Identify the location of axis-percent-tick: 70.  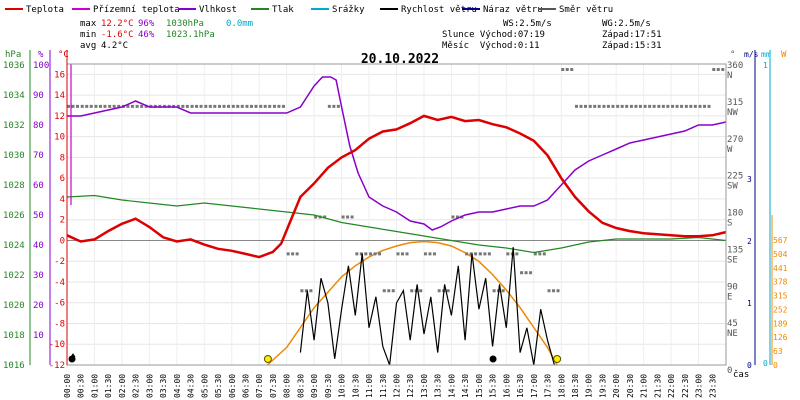
(38, 156).